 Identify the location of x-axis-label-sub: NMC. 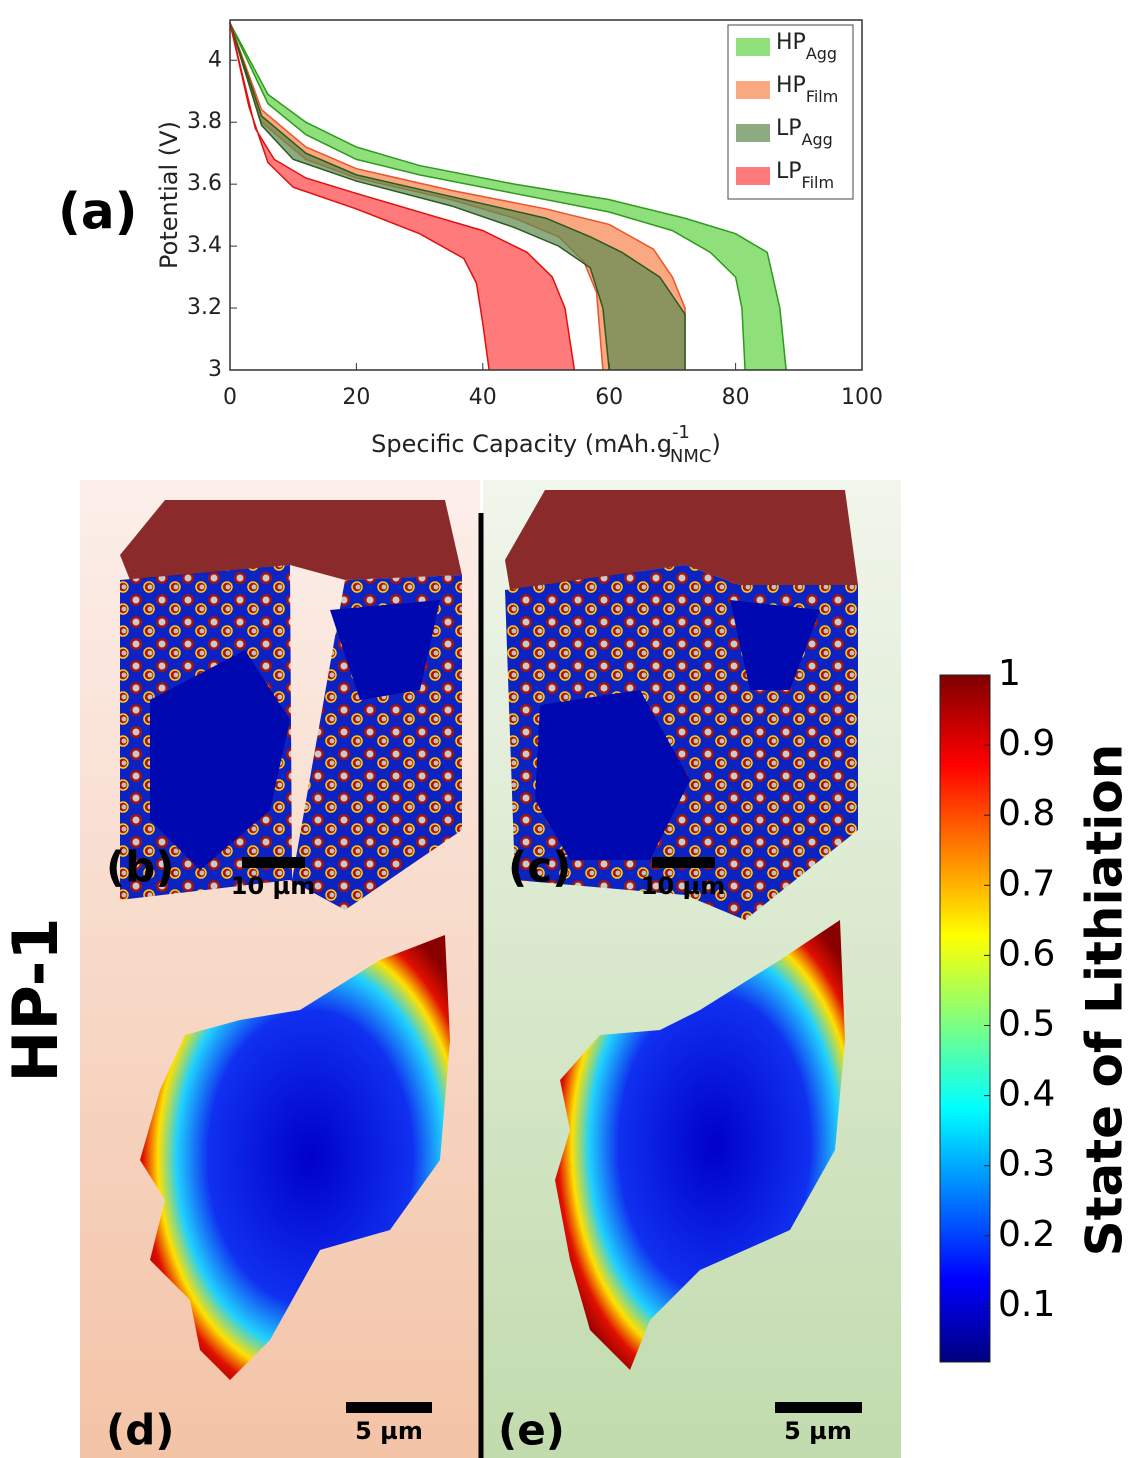
(691, 456).